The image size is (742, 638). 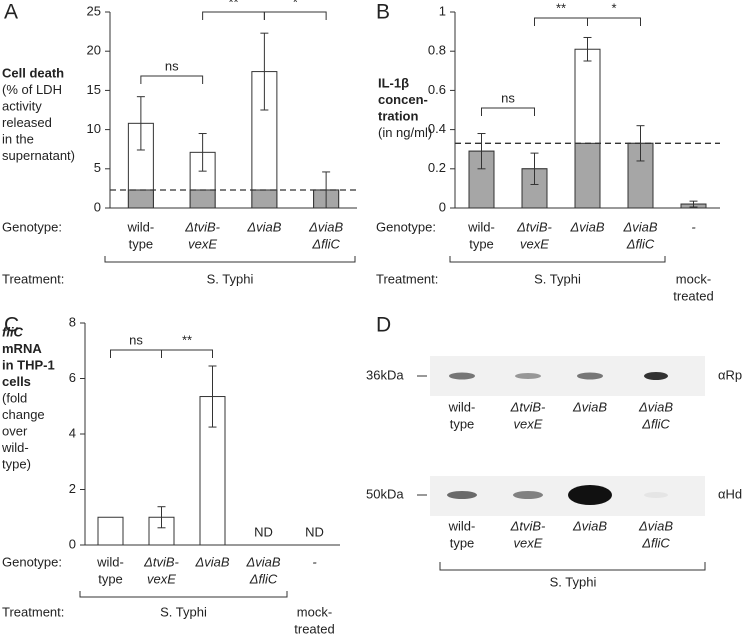 I want to click on y-axis-subtitle: activity, so click(x=22, y=105).